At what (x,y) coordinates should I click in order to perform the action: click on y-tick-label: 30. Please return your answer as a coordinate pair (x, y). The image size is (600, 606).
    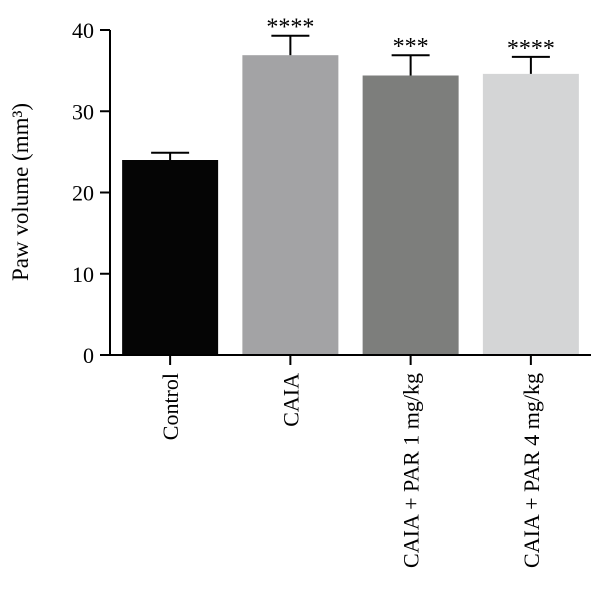
    Looking at the image, I should click on (83, 111).